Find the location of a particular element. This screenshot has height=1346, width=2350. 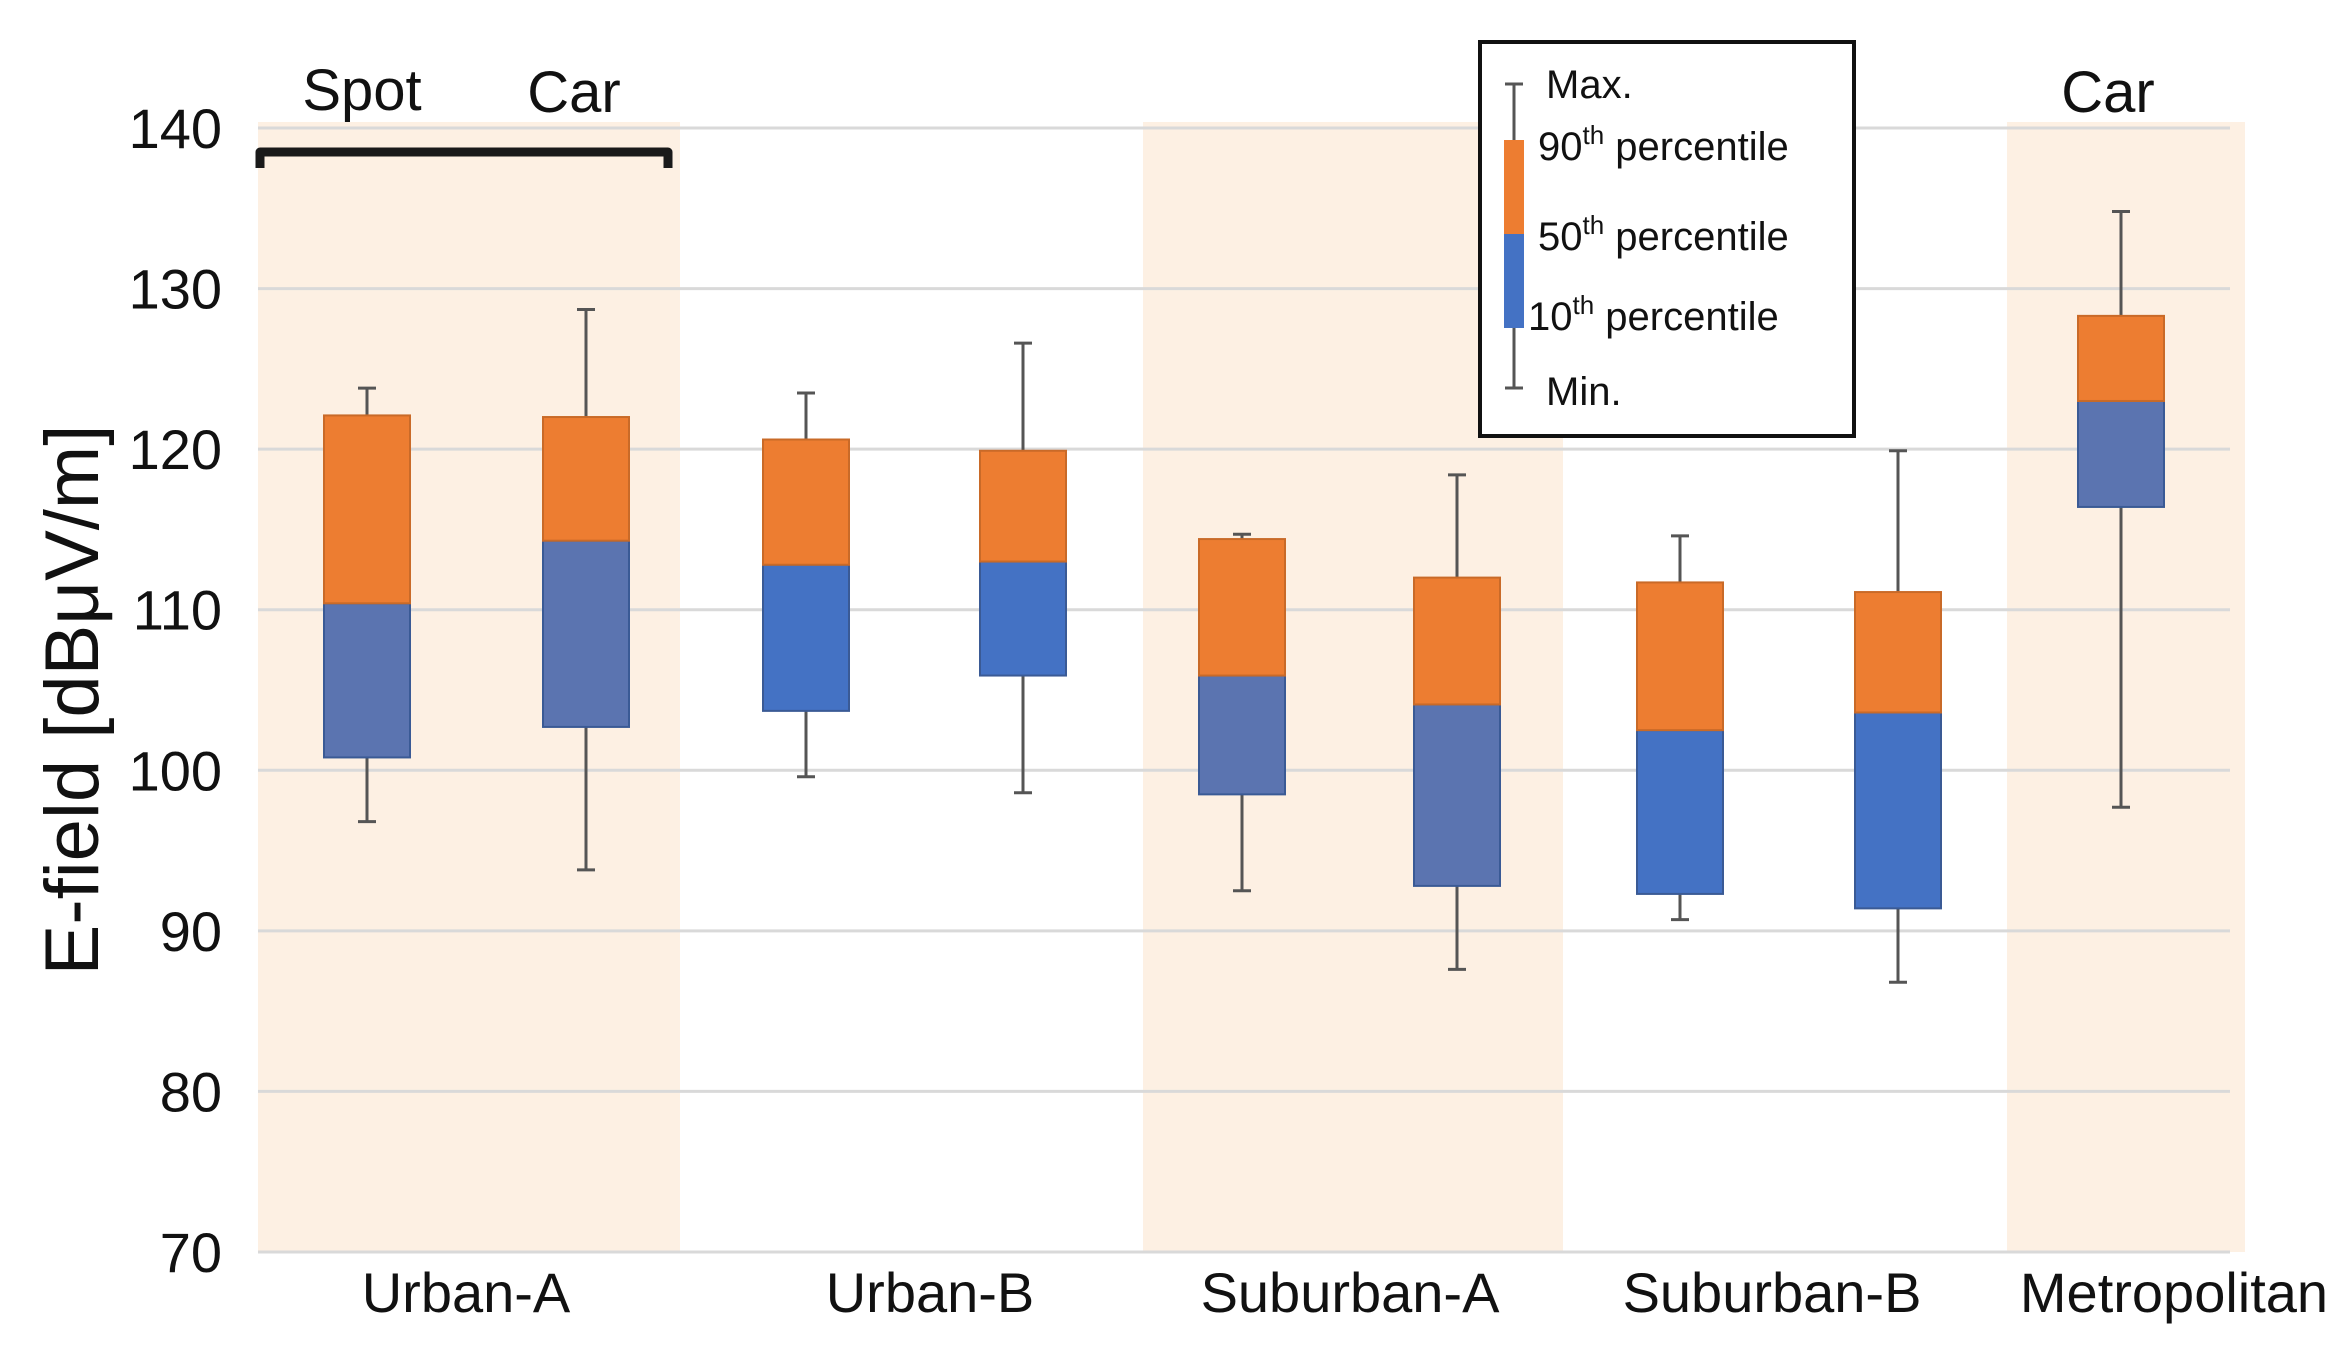

category-label-urban-a: Urban-A is located at coordinates (466, 1292).